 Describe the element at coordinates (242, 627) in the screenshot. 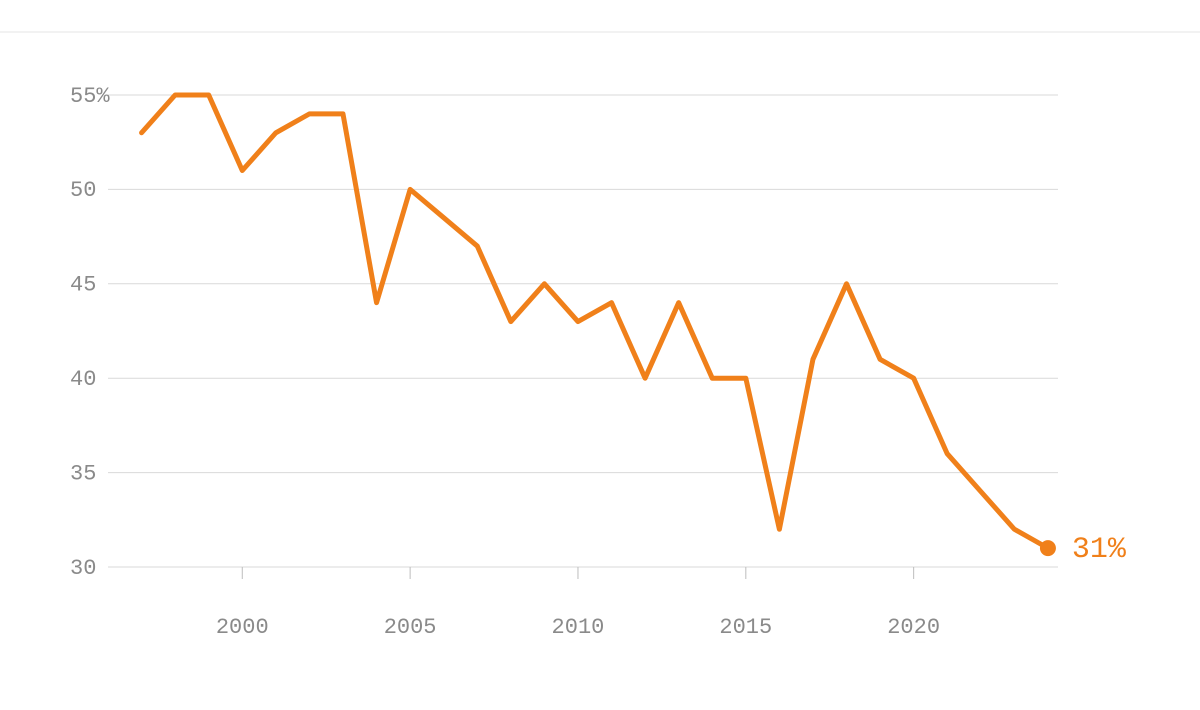

I see `x-tick-label: 2000` at that location.